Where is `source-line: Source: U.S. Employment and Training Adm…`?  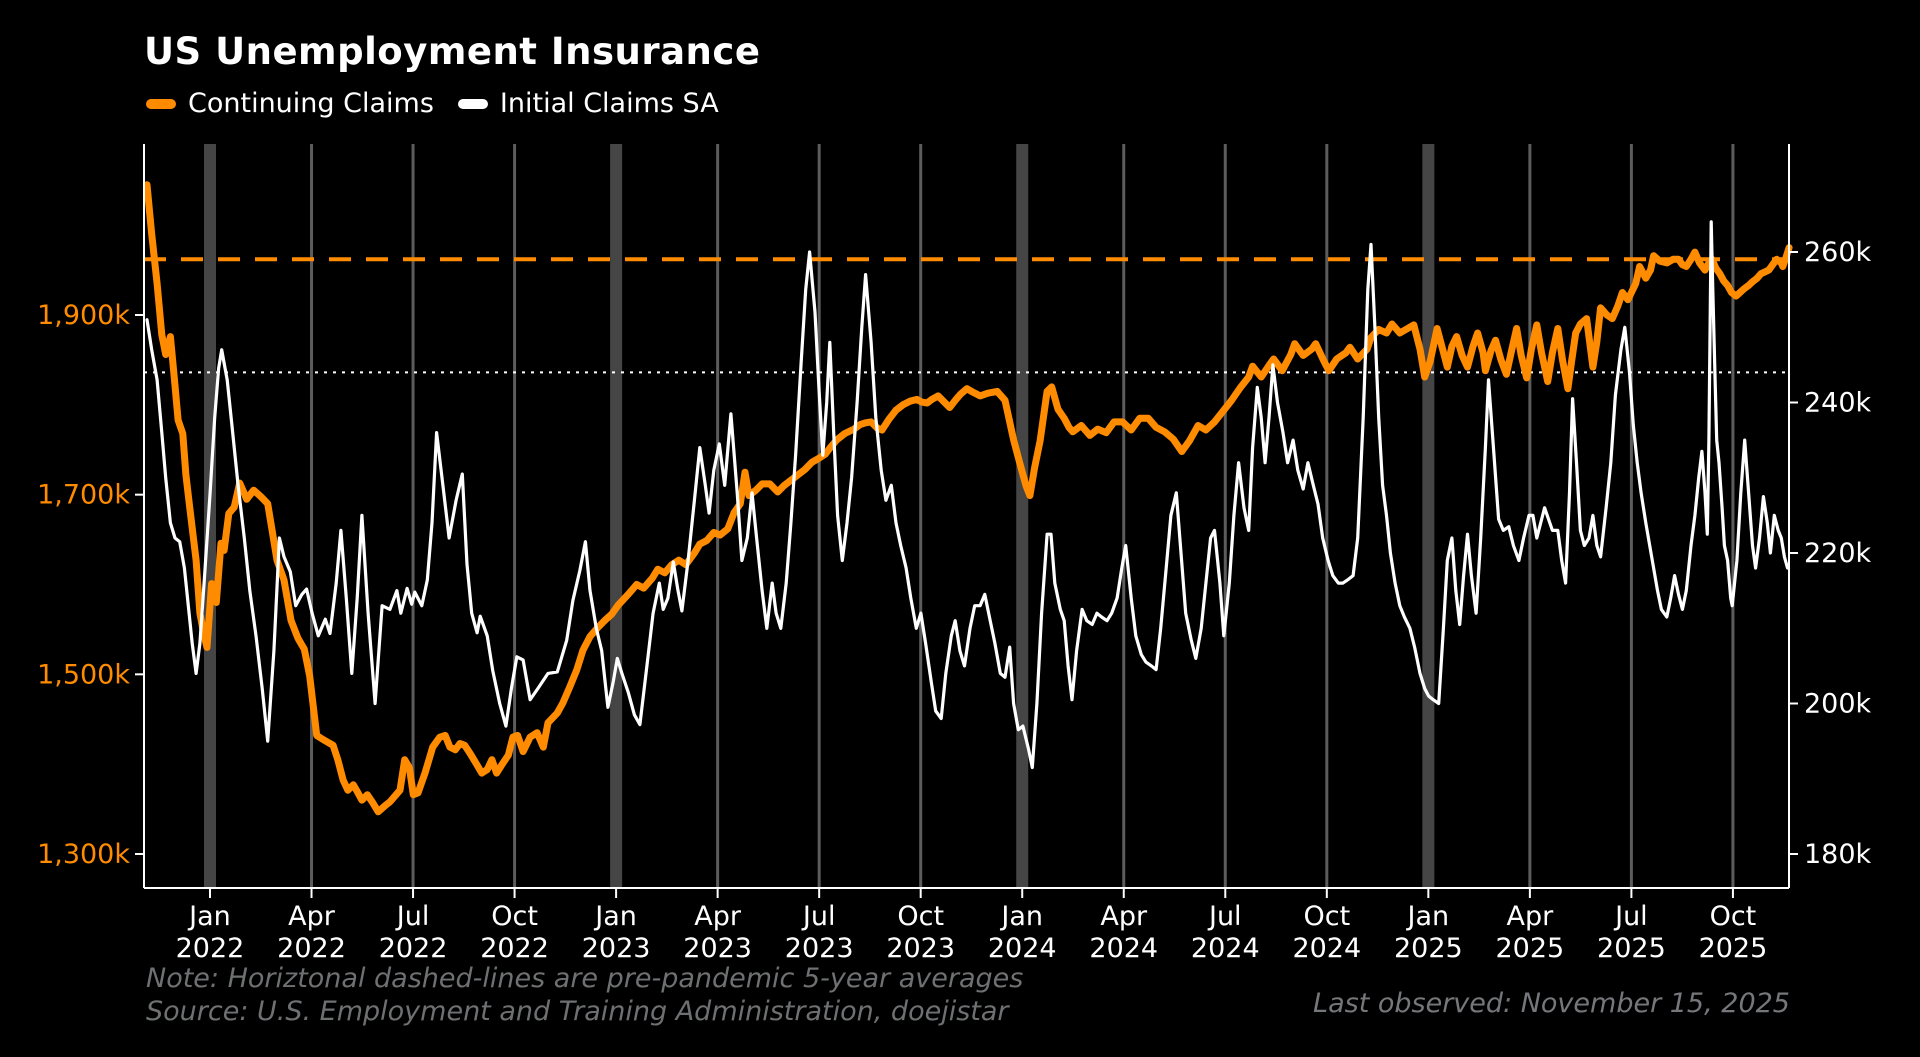 source-line: Source: U.S. Employment and Training Adm… is located at coordinates (577, 1011).